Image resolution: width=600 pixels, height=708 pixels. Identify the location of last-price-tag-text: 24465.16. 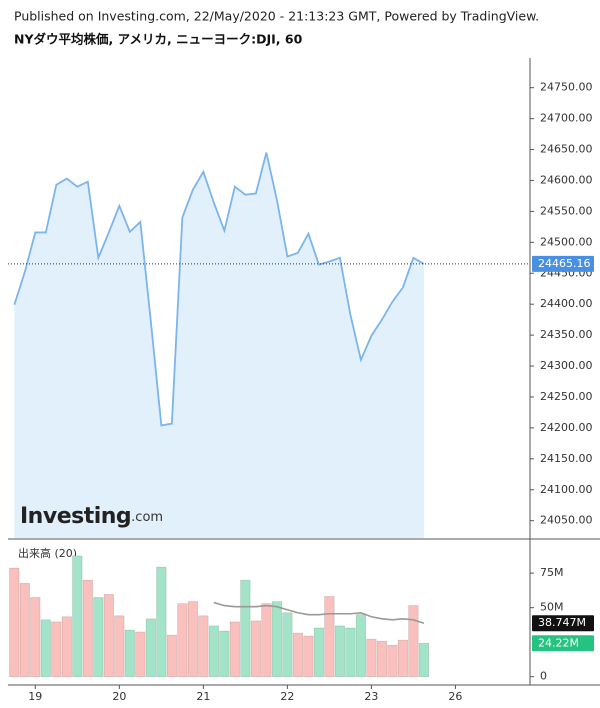
(564, 263).